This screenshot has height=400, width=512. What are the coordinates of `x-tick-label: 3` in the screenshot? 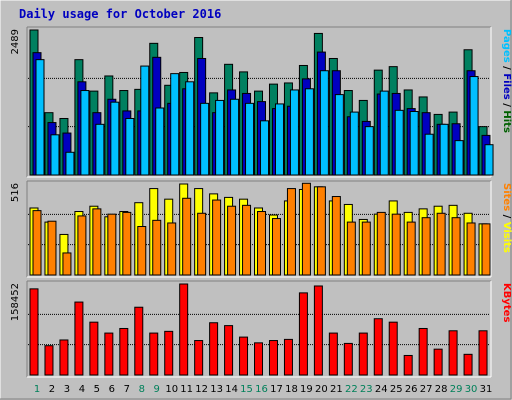 It's located at (67, 389).